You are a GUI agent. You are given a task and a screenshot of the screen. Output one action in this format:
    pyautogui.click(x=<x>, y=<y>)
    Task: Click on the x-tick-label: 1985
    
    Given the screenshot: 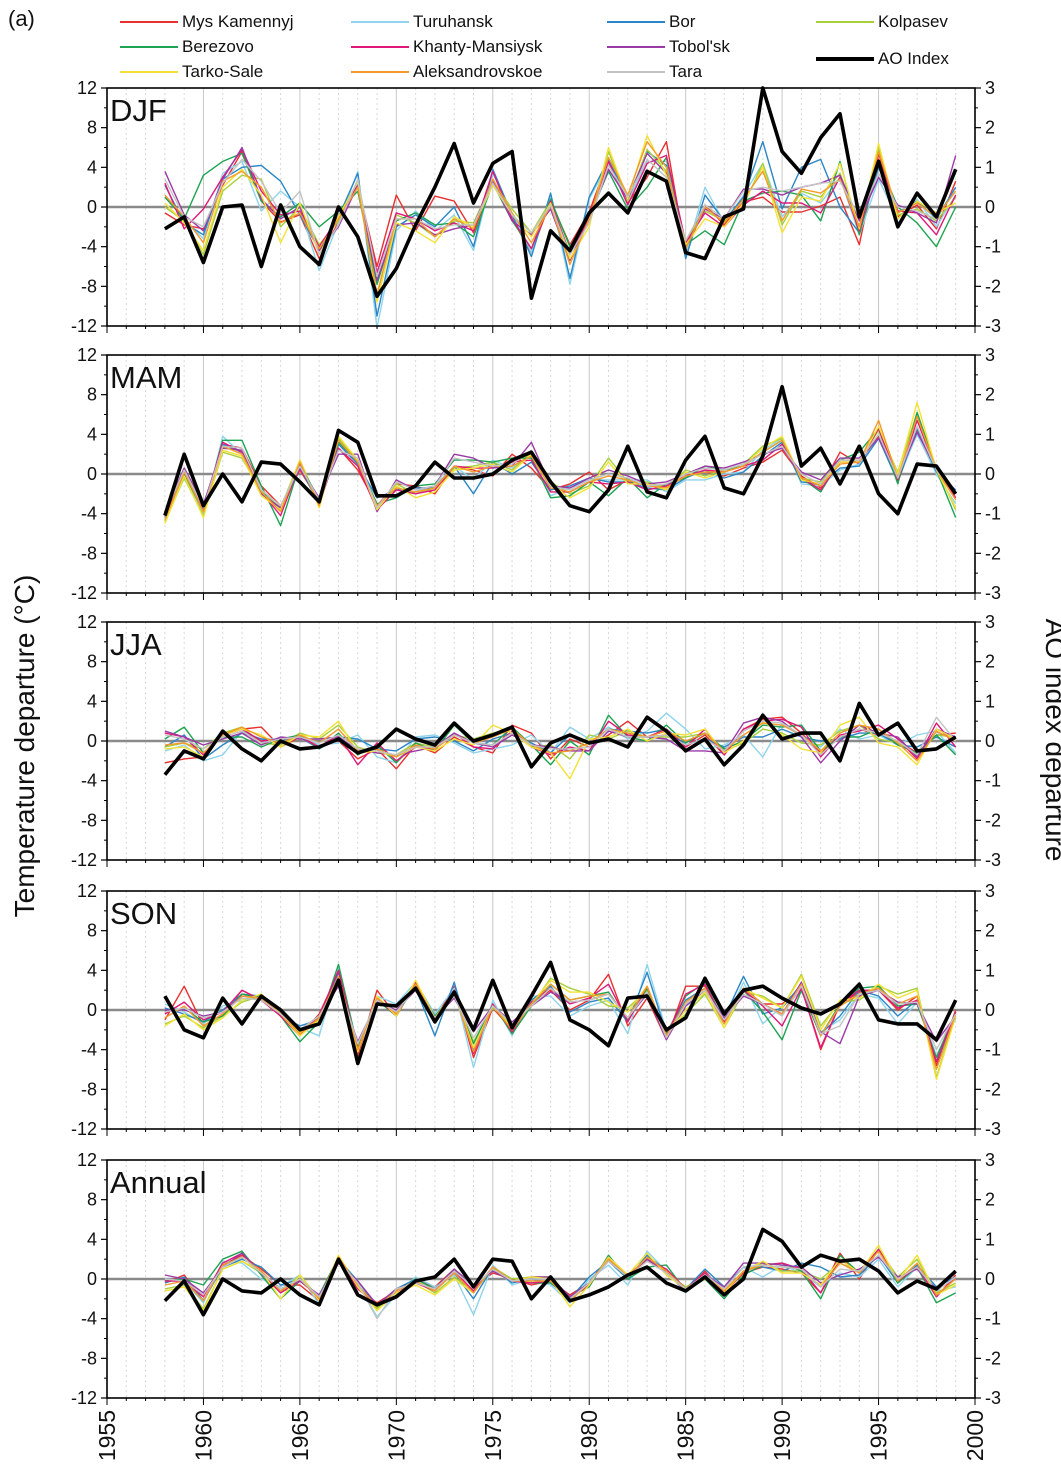 What is the action you would take?
    pyautogui.click(x=686, y=1435)
    